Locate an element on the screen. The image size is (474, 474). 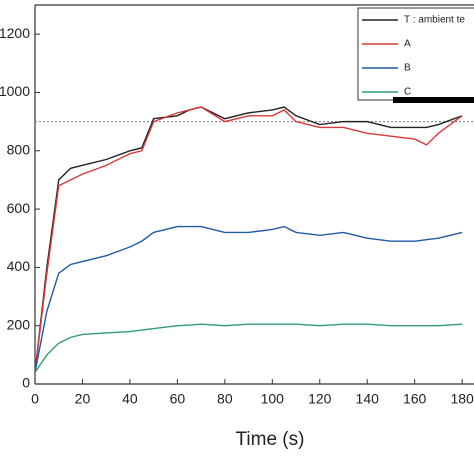
x-tick-label: 160 is located at coordinates (415, 399).